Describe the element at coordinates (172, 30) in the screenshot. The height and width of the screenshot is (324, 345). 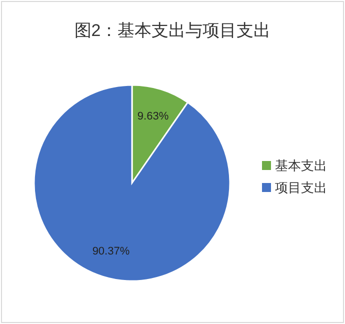
I see `chart-title: 图2：基本支出与项目支出` at that location.